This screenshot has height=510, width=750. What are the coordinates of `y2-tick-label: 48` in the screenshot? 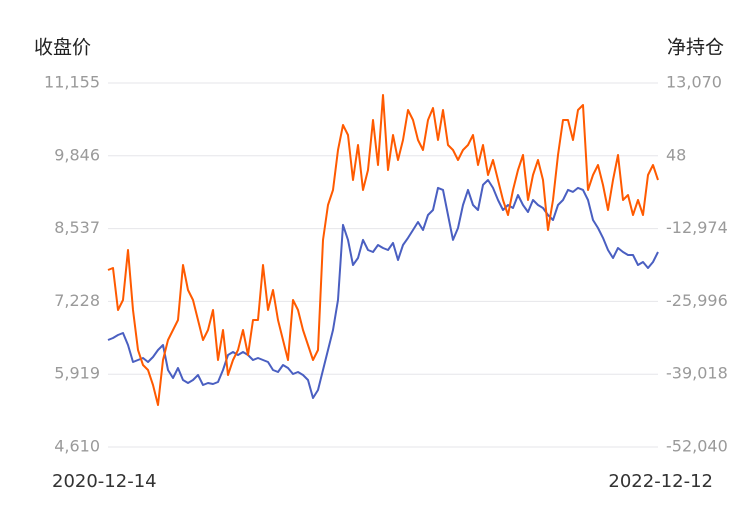 It's located at (676, 154).